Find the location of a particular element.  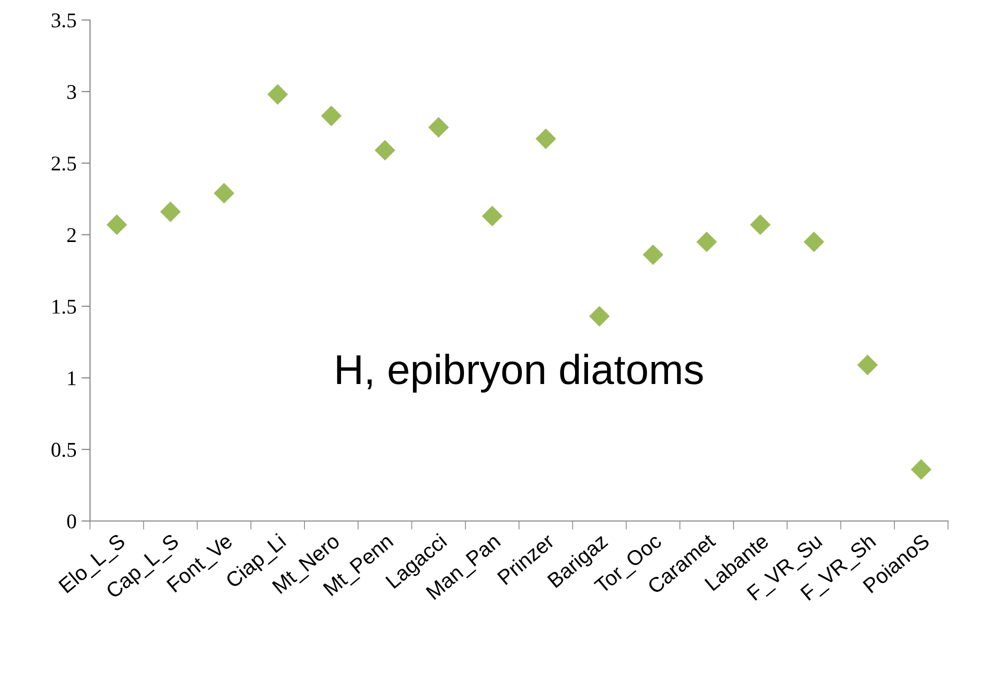

y-tick-label: 0 is located at coordinates (71, 521).